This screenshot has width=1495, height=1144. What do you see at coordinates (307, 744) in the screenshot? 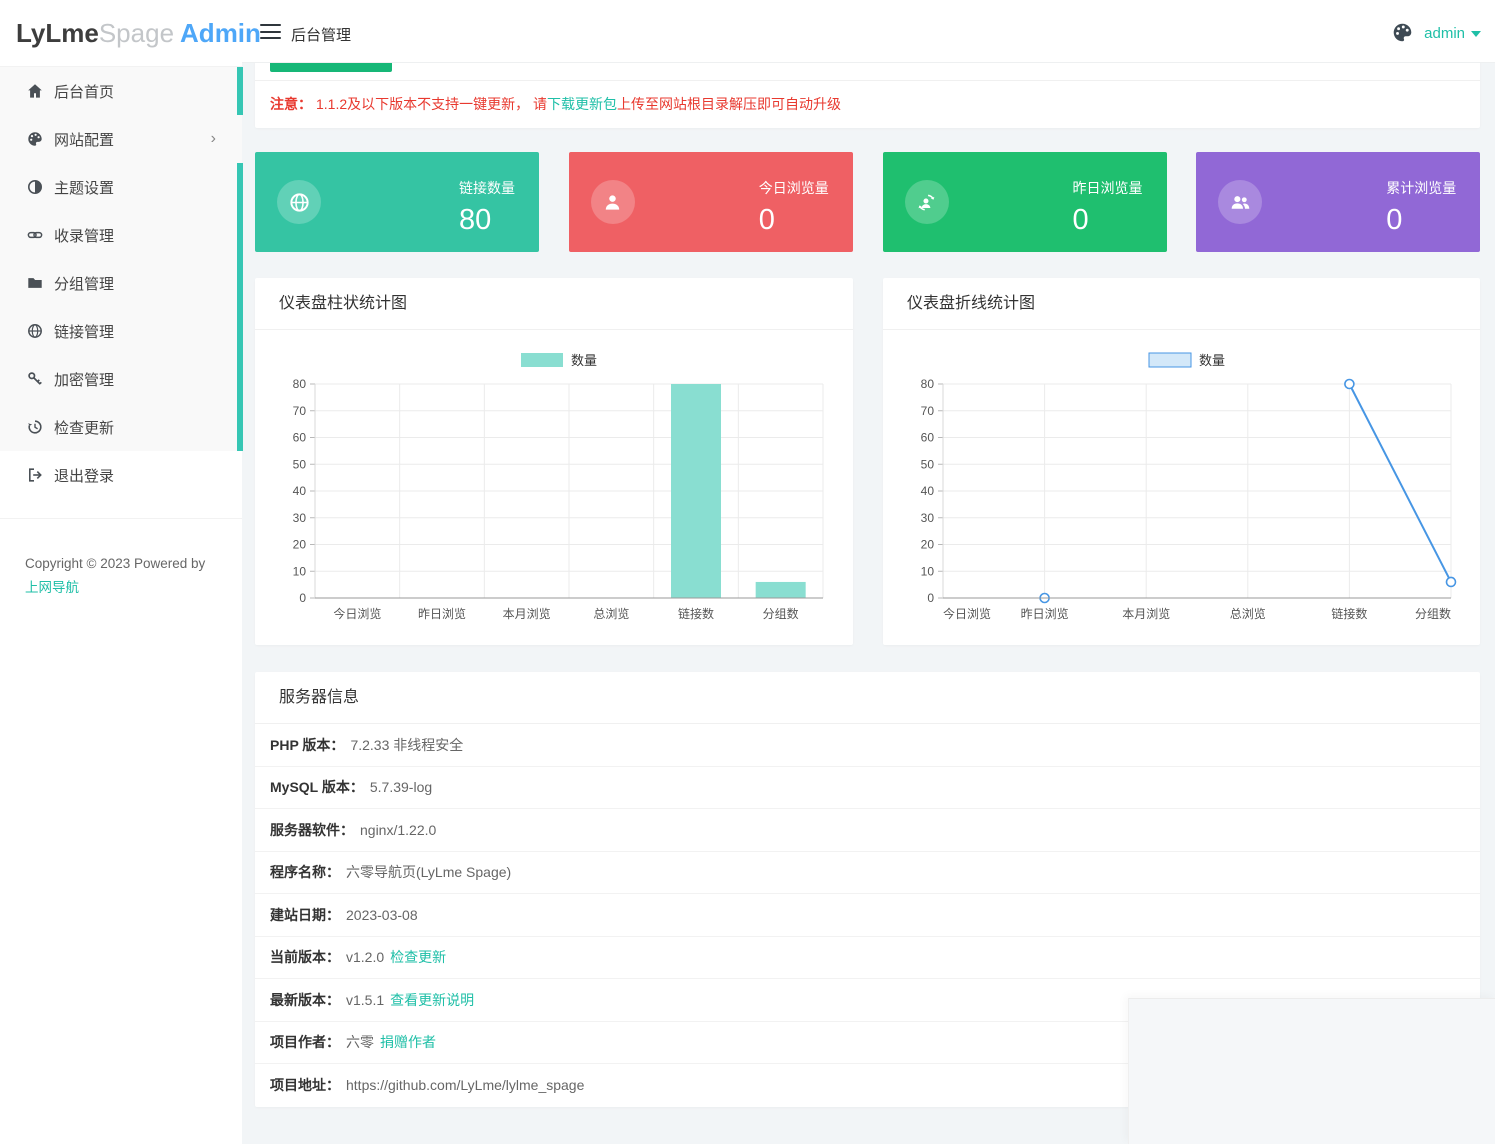
I see `server-row-label: PHP 版本：` at bounding box center [307, 744].